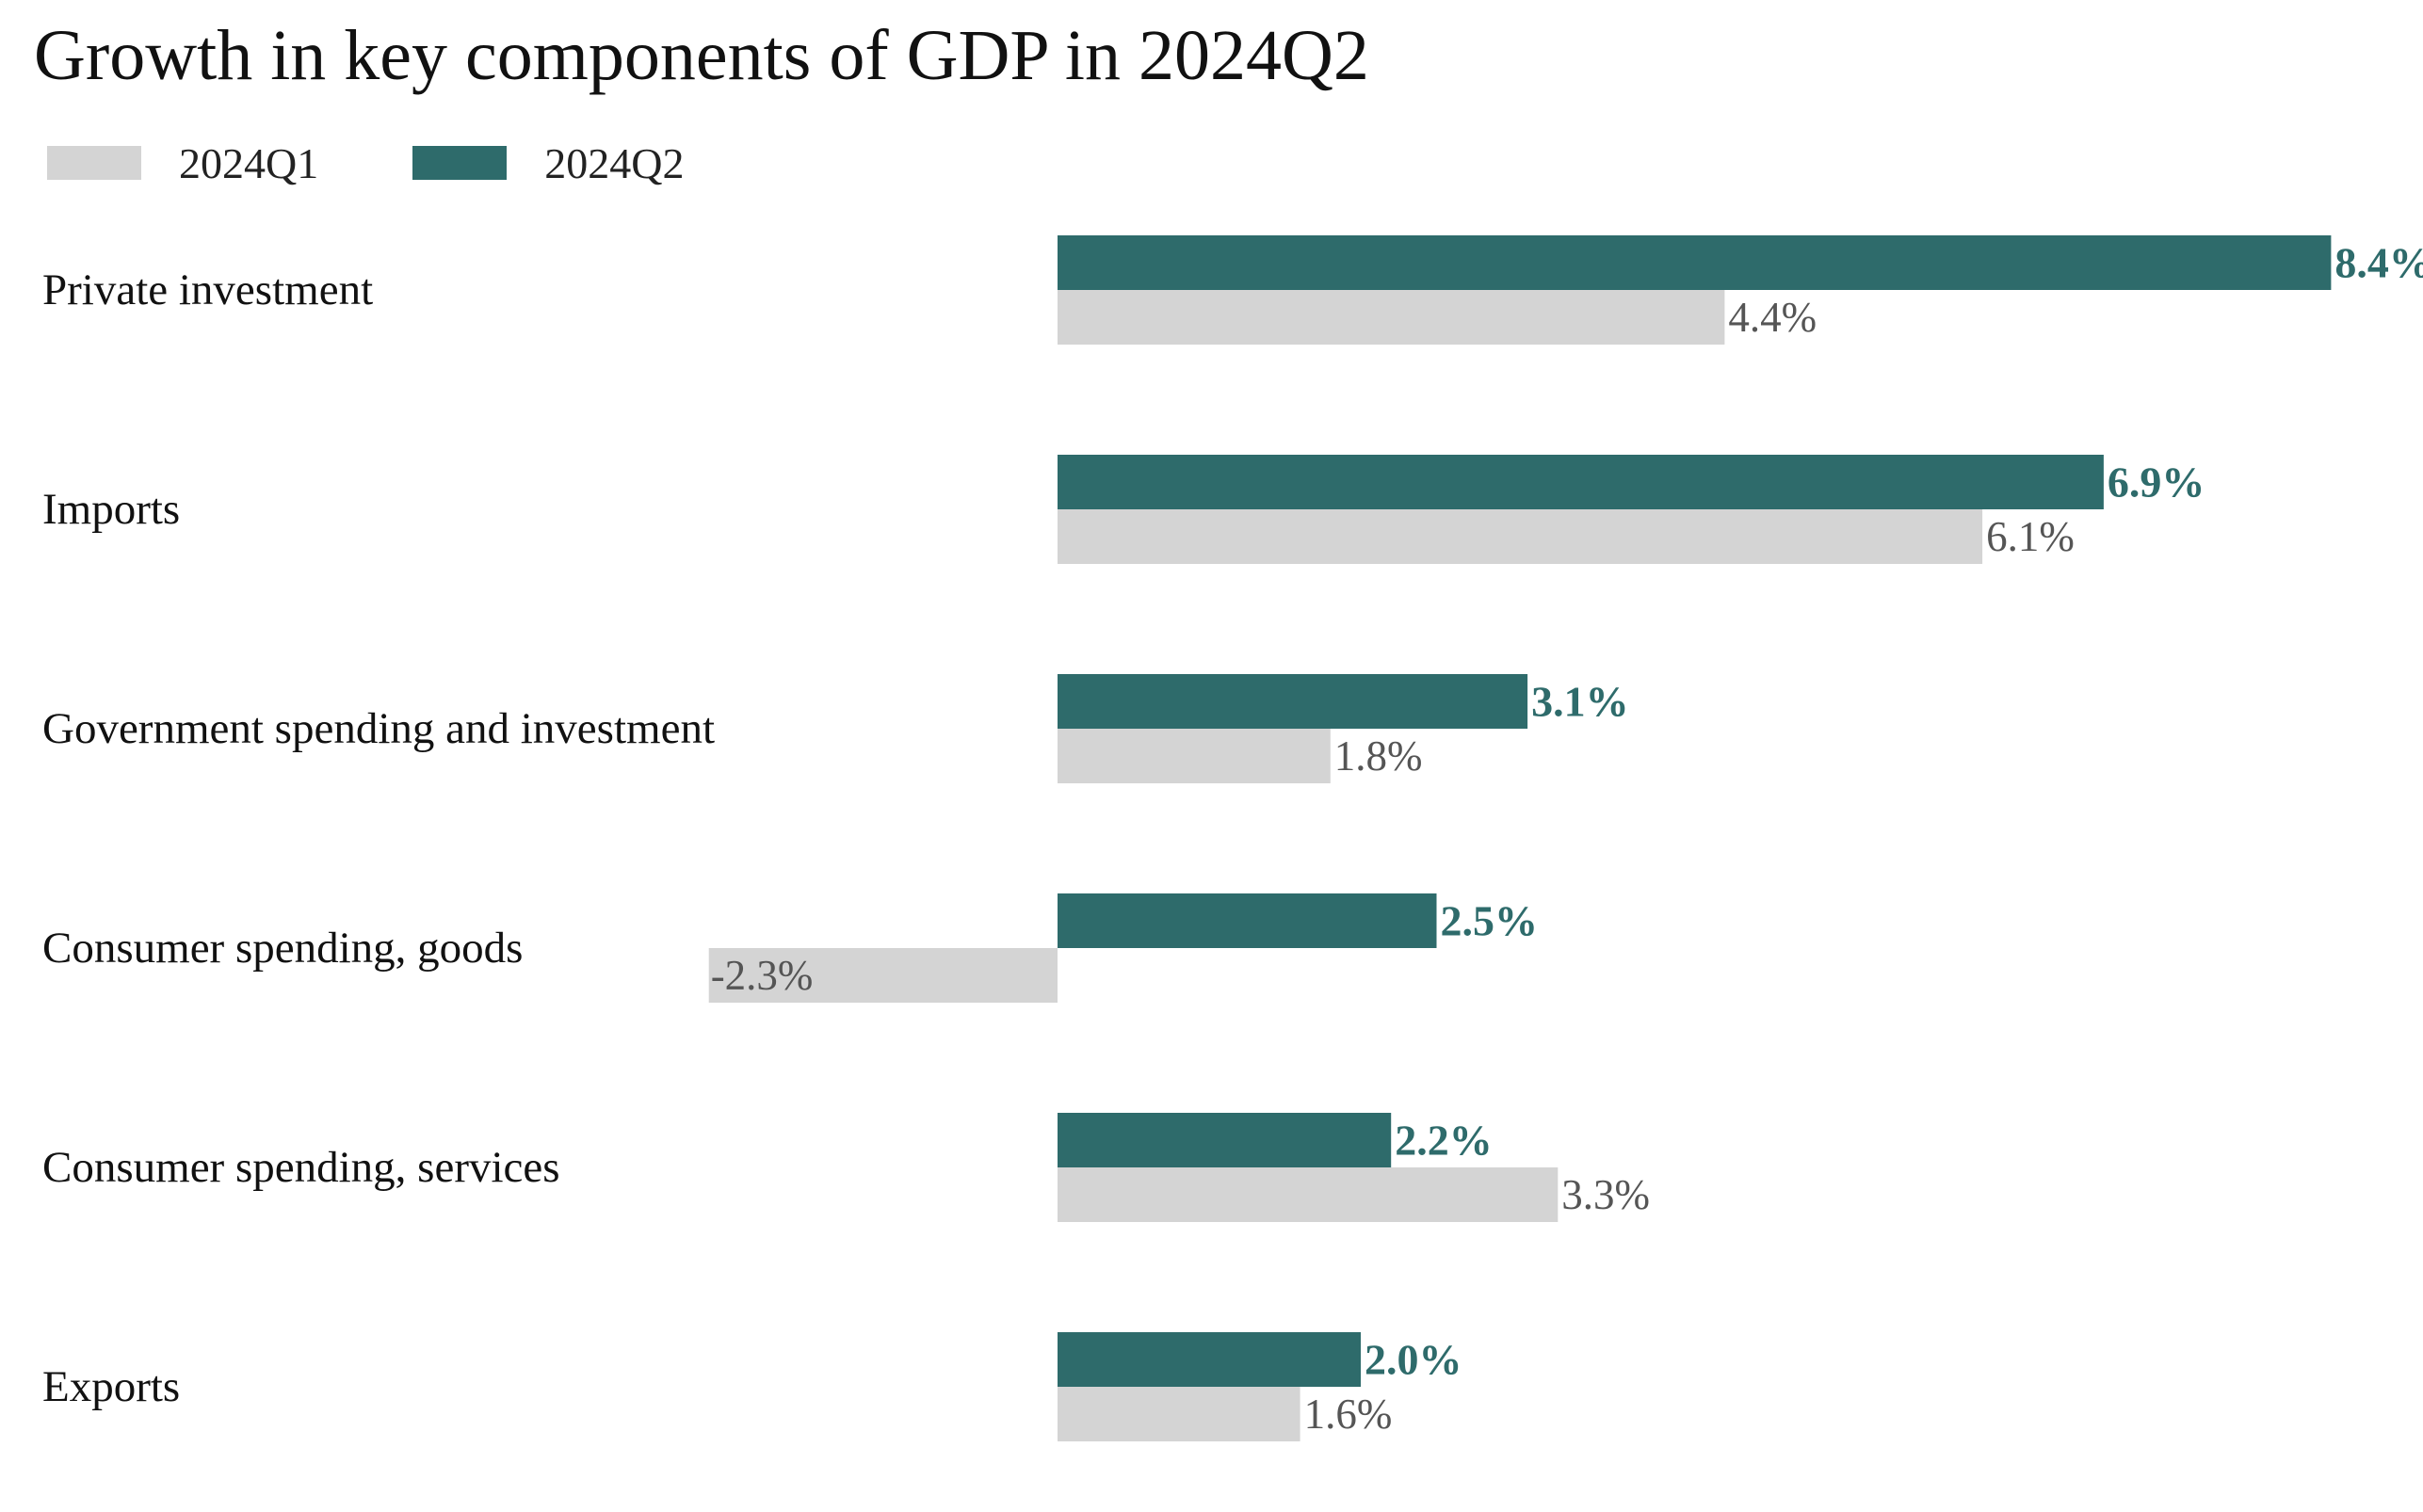  What do you see at coordinates (1605, 1194) in the screenshot?
I see `value-label-2024q1-consumer-spending-services: 3.3%` at bounding box center [1605, 1194].